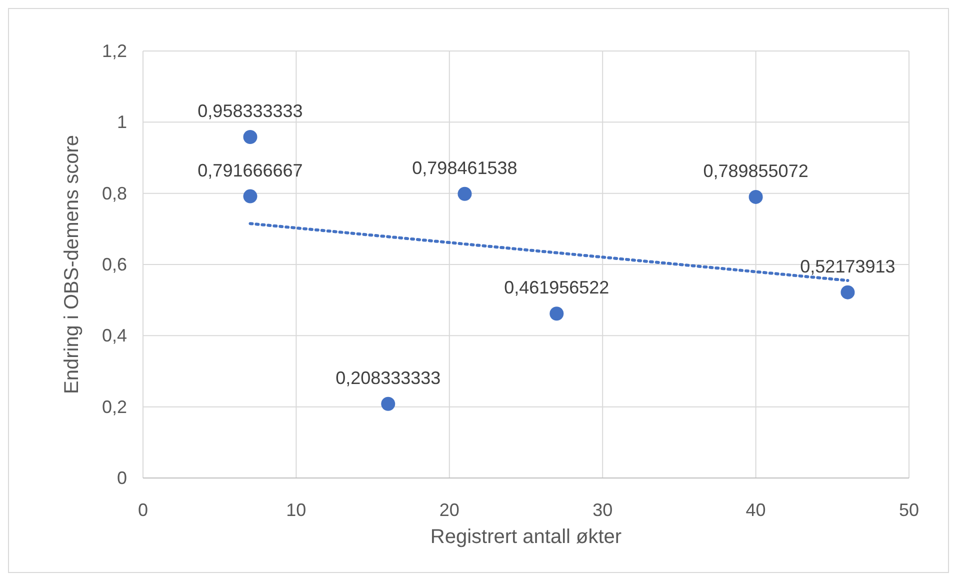  What do you see at coordinates (114, 264) in the screenshot?
I see `y-tick-label: 0,6` at bounding box center [114, 264].